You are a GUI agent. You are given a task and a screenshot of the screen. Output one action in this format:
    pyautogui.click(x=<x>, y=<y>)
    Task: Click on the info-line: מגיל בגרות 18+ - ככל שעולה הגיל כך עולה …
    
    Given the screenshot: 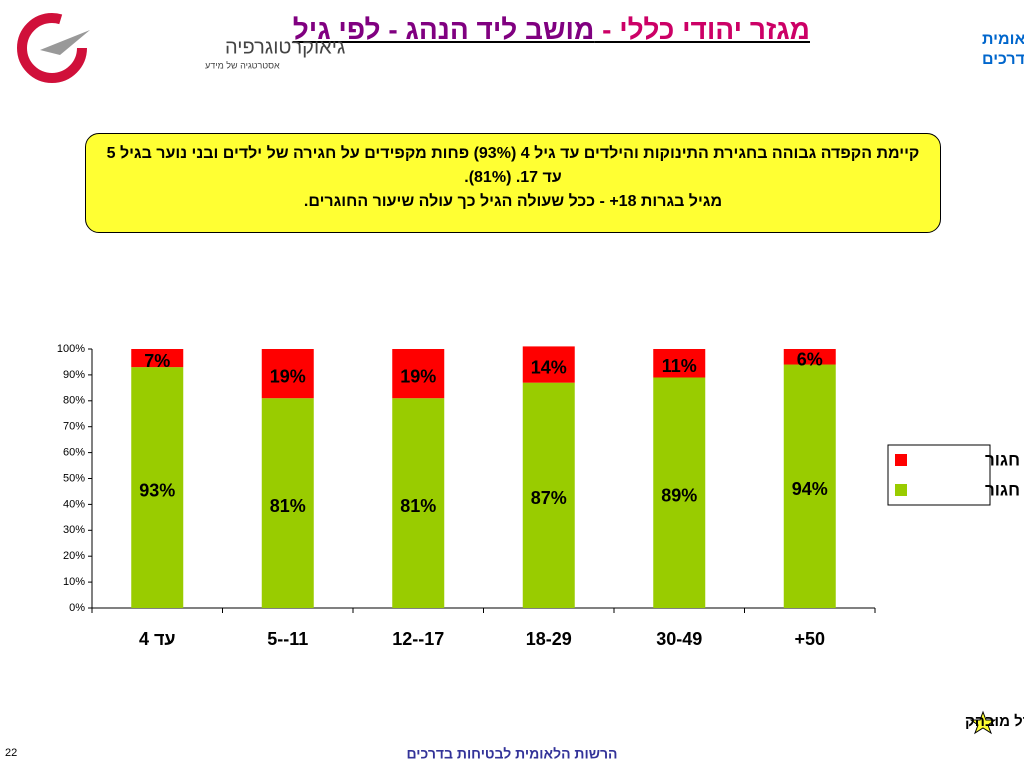 What is the action you would take?
    pyautogui.click(x=513, y=201)
    